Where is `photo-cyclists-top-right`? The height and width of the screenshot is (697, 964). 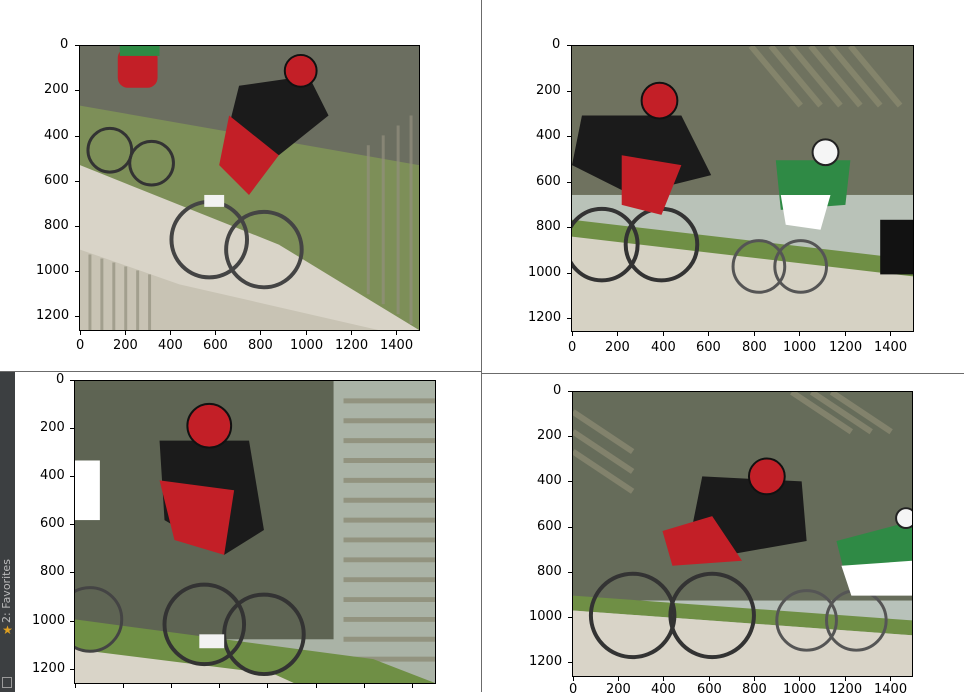
photo-cyclists-top-right is located at coordinates (742, 188).